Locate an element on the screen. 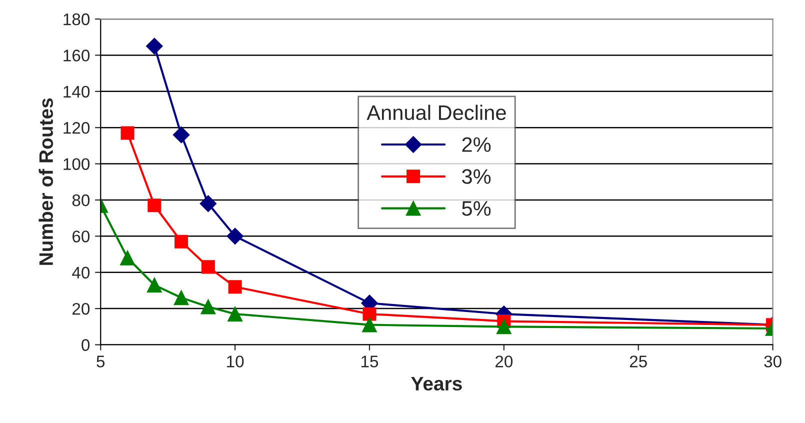  legend-title: Annual Decline is located at coordinates (436, 112).